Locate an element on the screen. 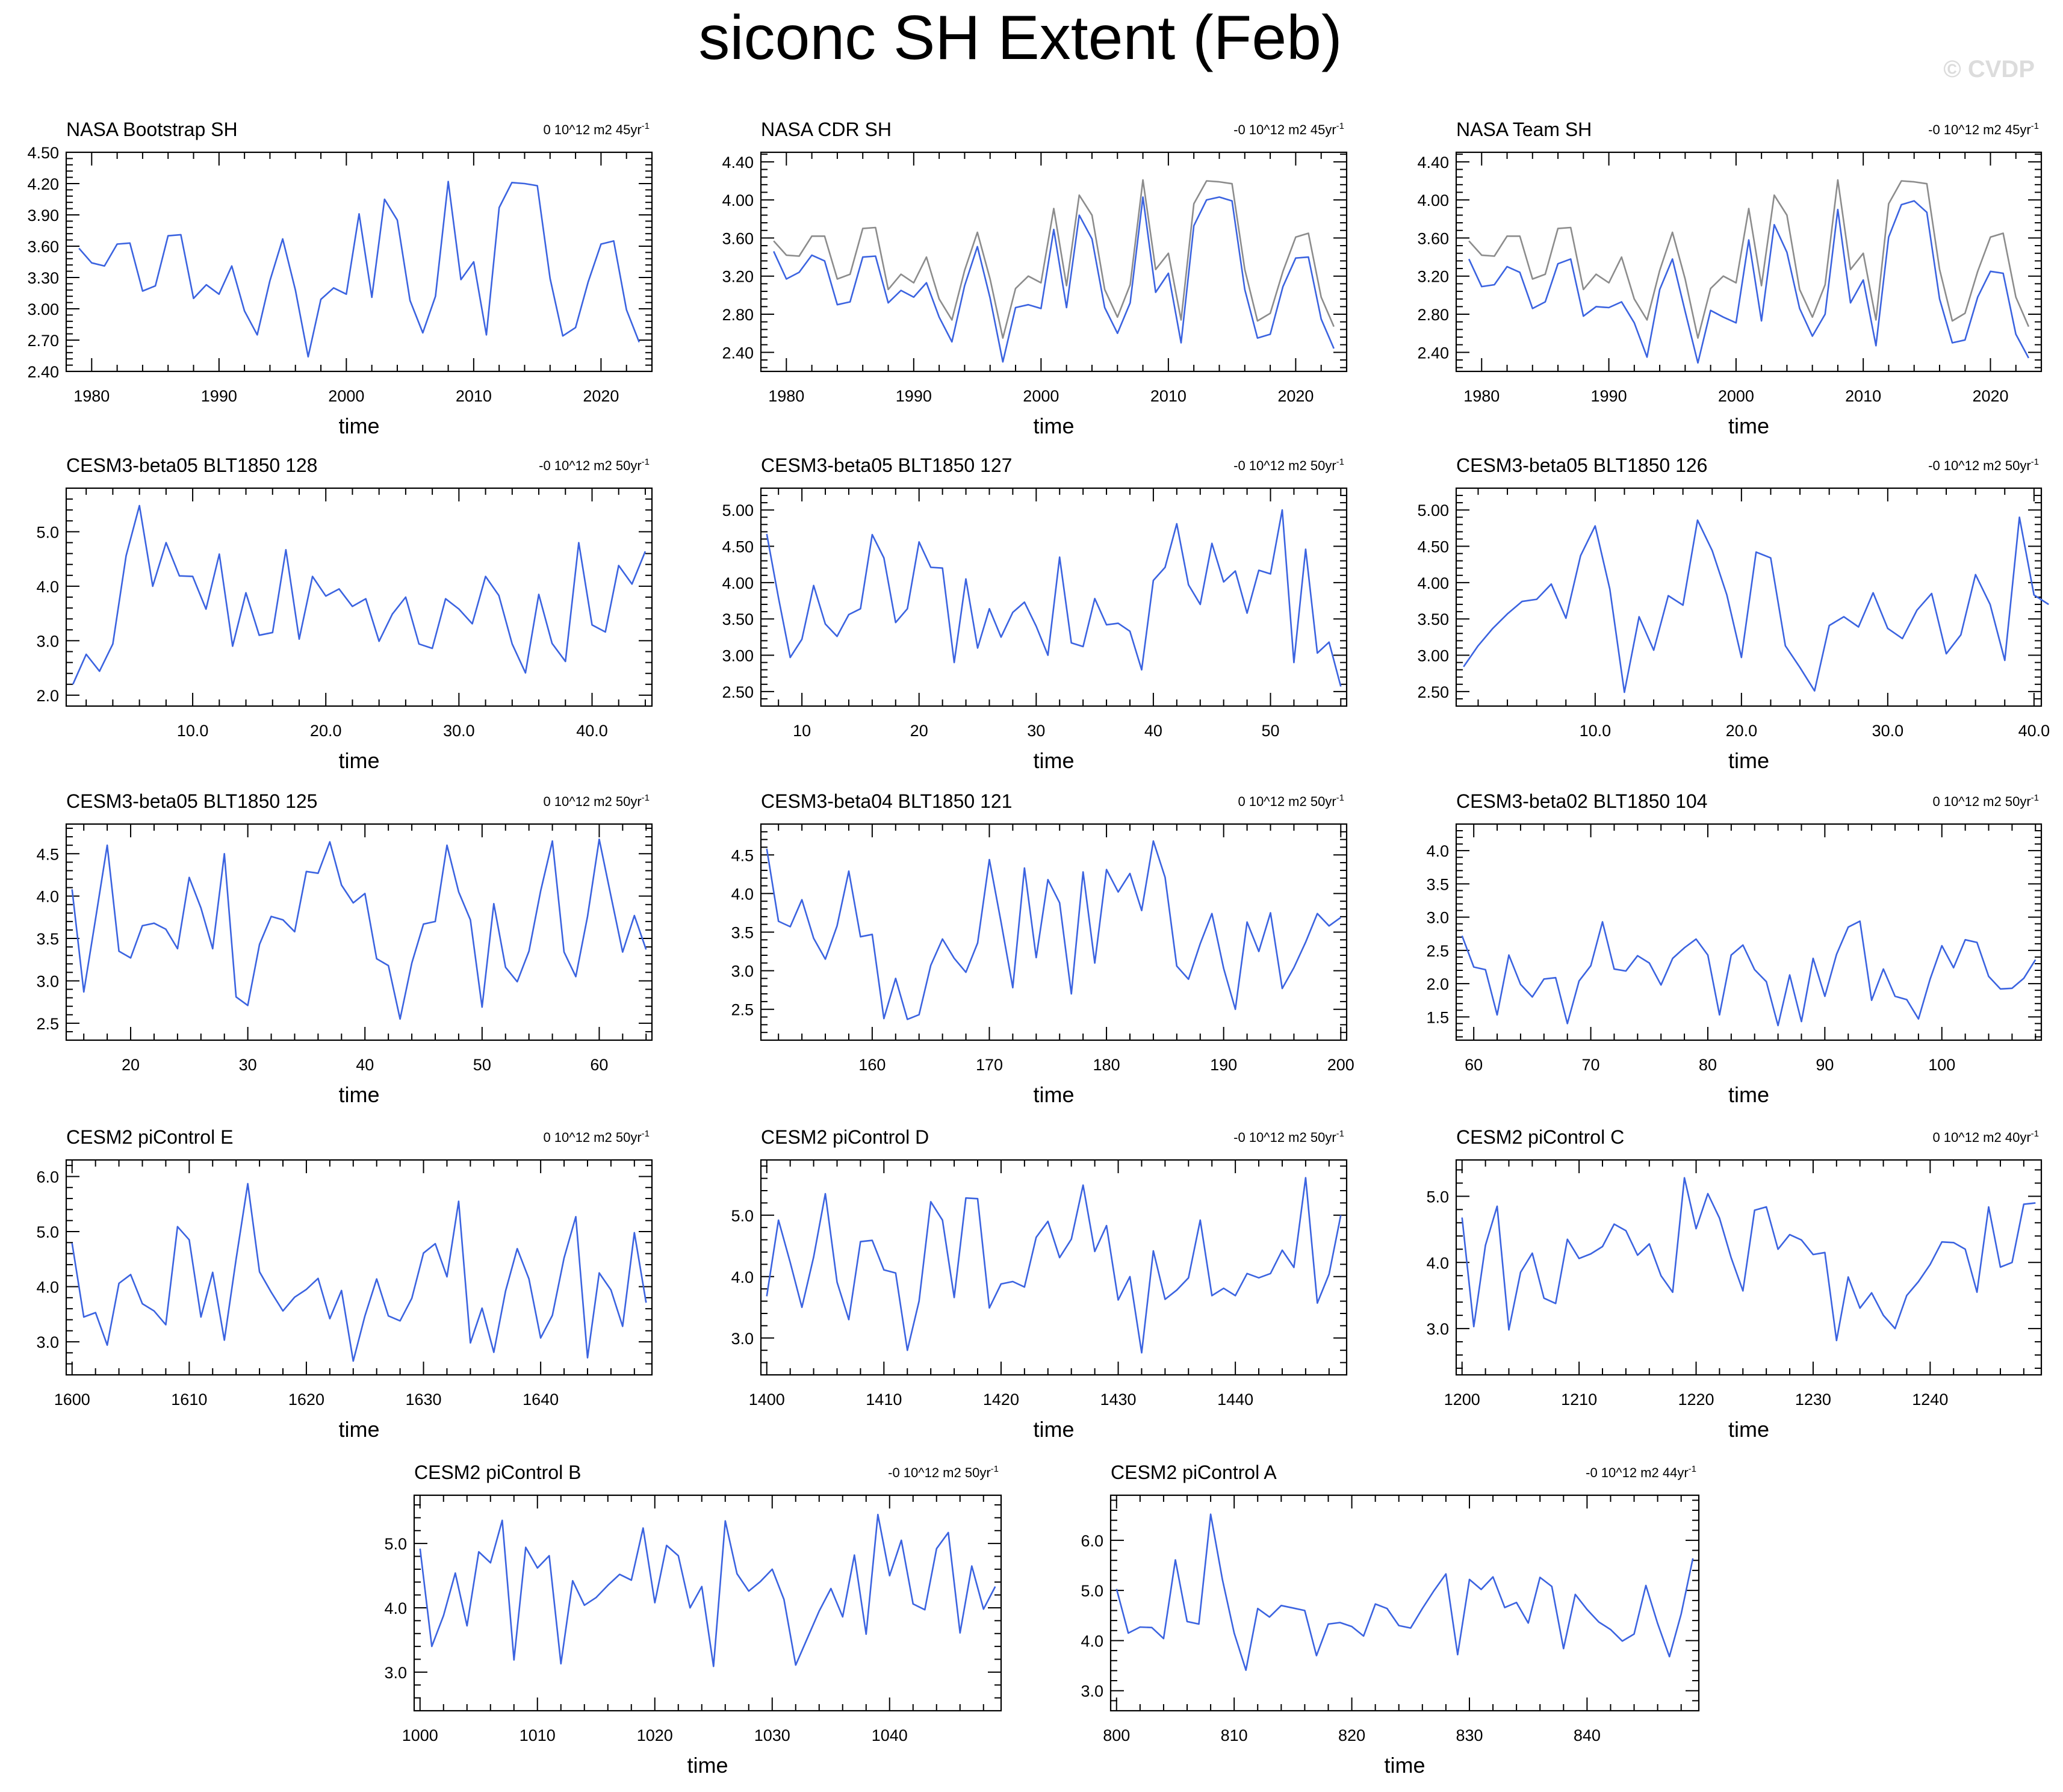 Image resolution: width=2063 pixels, height=1792 pixels. x-tick-label: 1010 is located at coordinates (538, 1735).